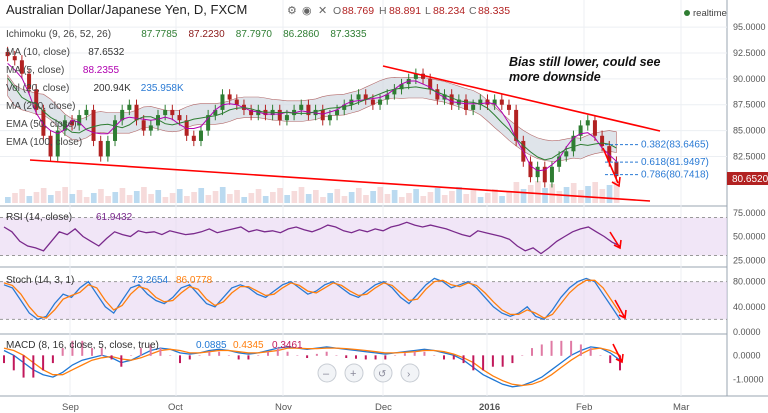  I want to click on close-icon: ✕, so click(322, 11).